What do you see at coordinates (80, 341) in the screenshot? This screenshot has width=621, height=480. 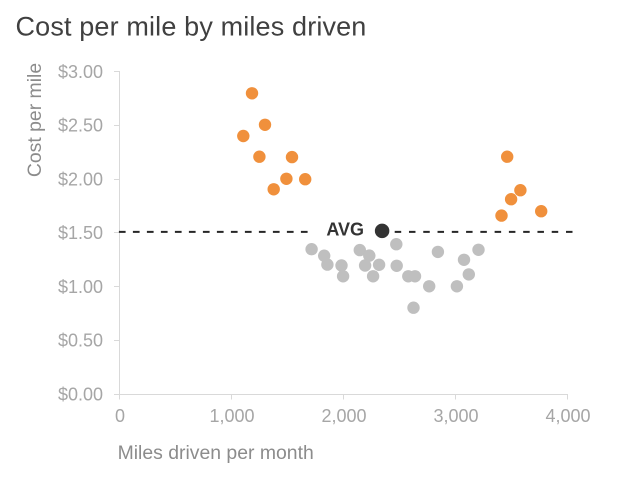 I see `svg-text: $0.50` at bounding box center [80, 341].